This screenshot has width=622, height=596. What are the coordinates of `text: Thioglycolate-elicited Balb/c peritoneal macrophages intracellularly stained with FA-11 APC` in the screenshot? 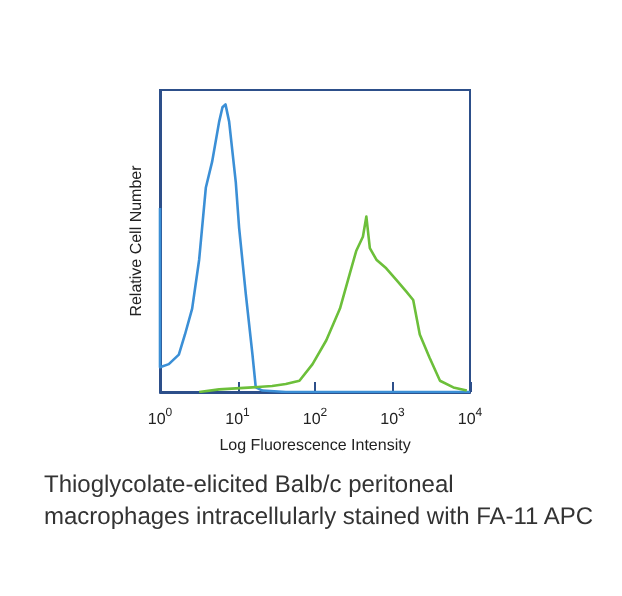 It's located at (320, 500).